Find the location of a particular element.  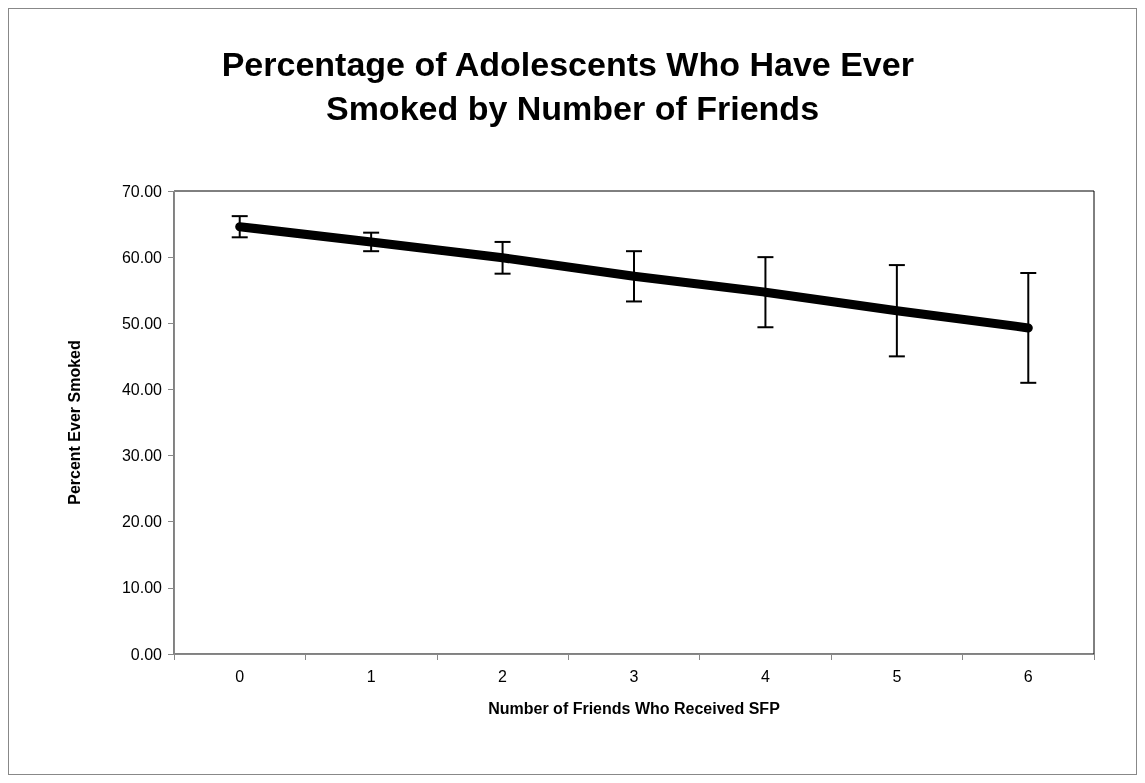

x-tick-label: 6 is located at coordinates (1028, 676).